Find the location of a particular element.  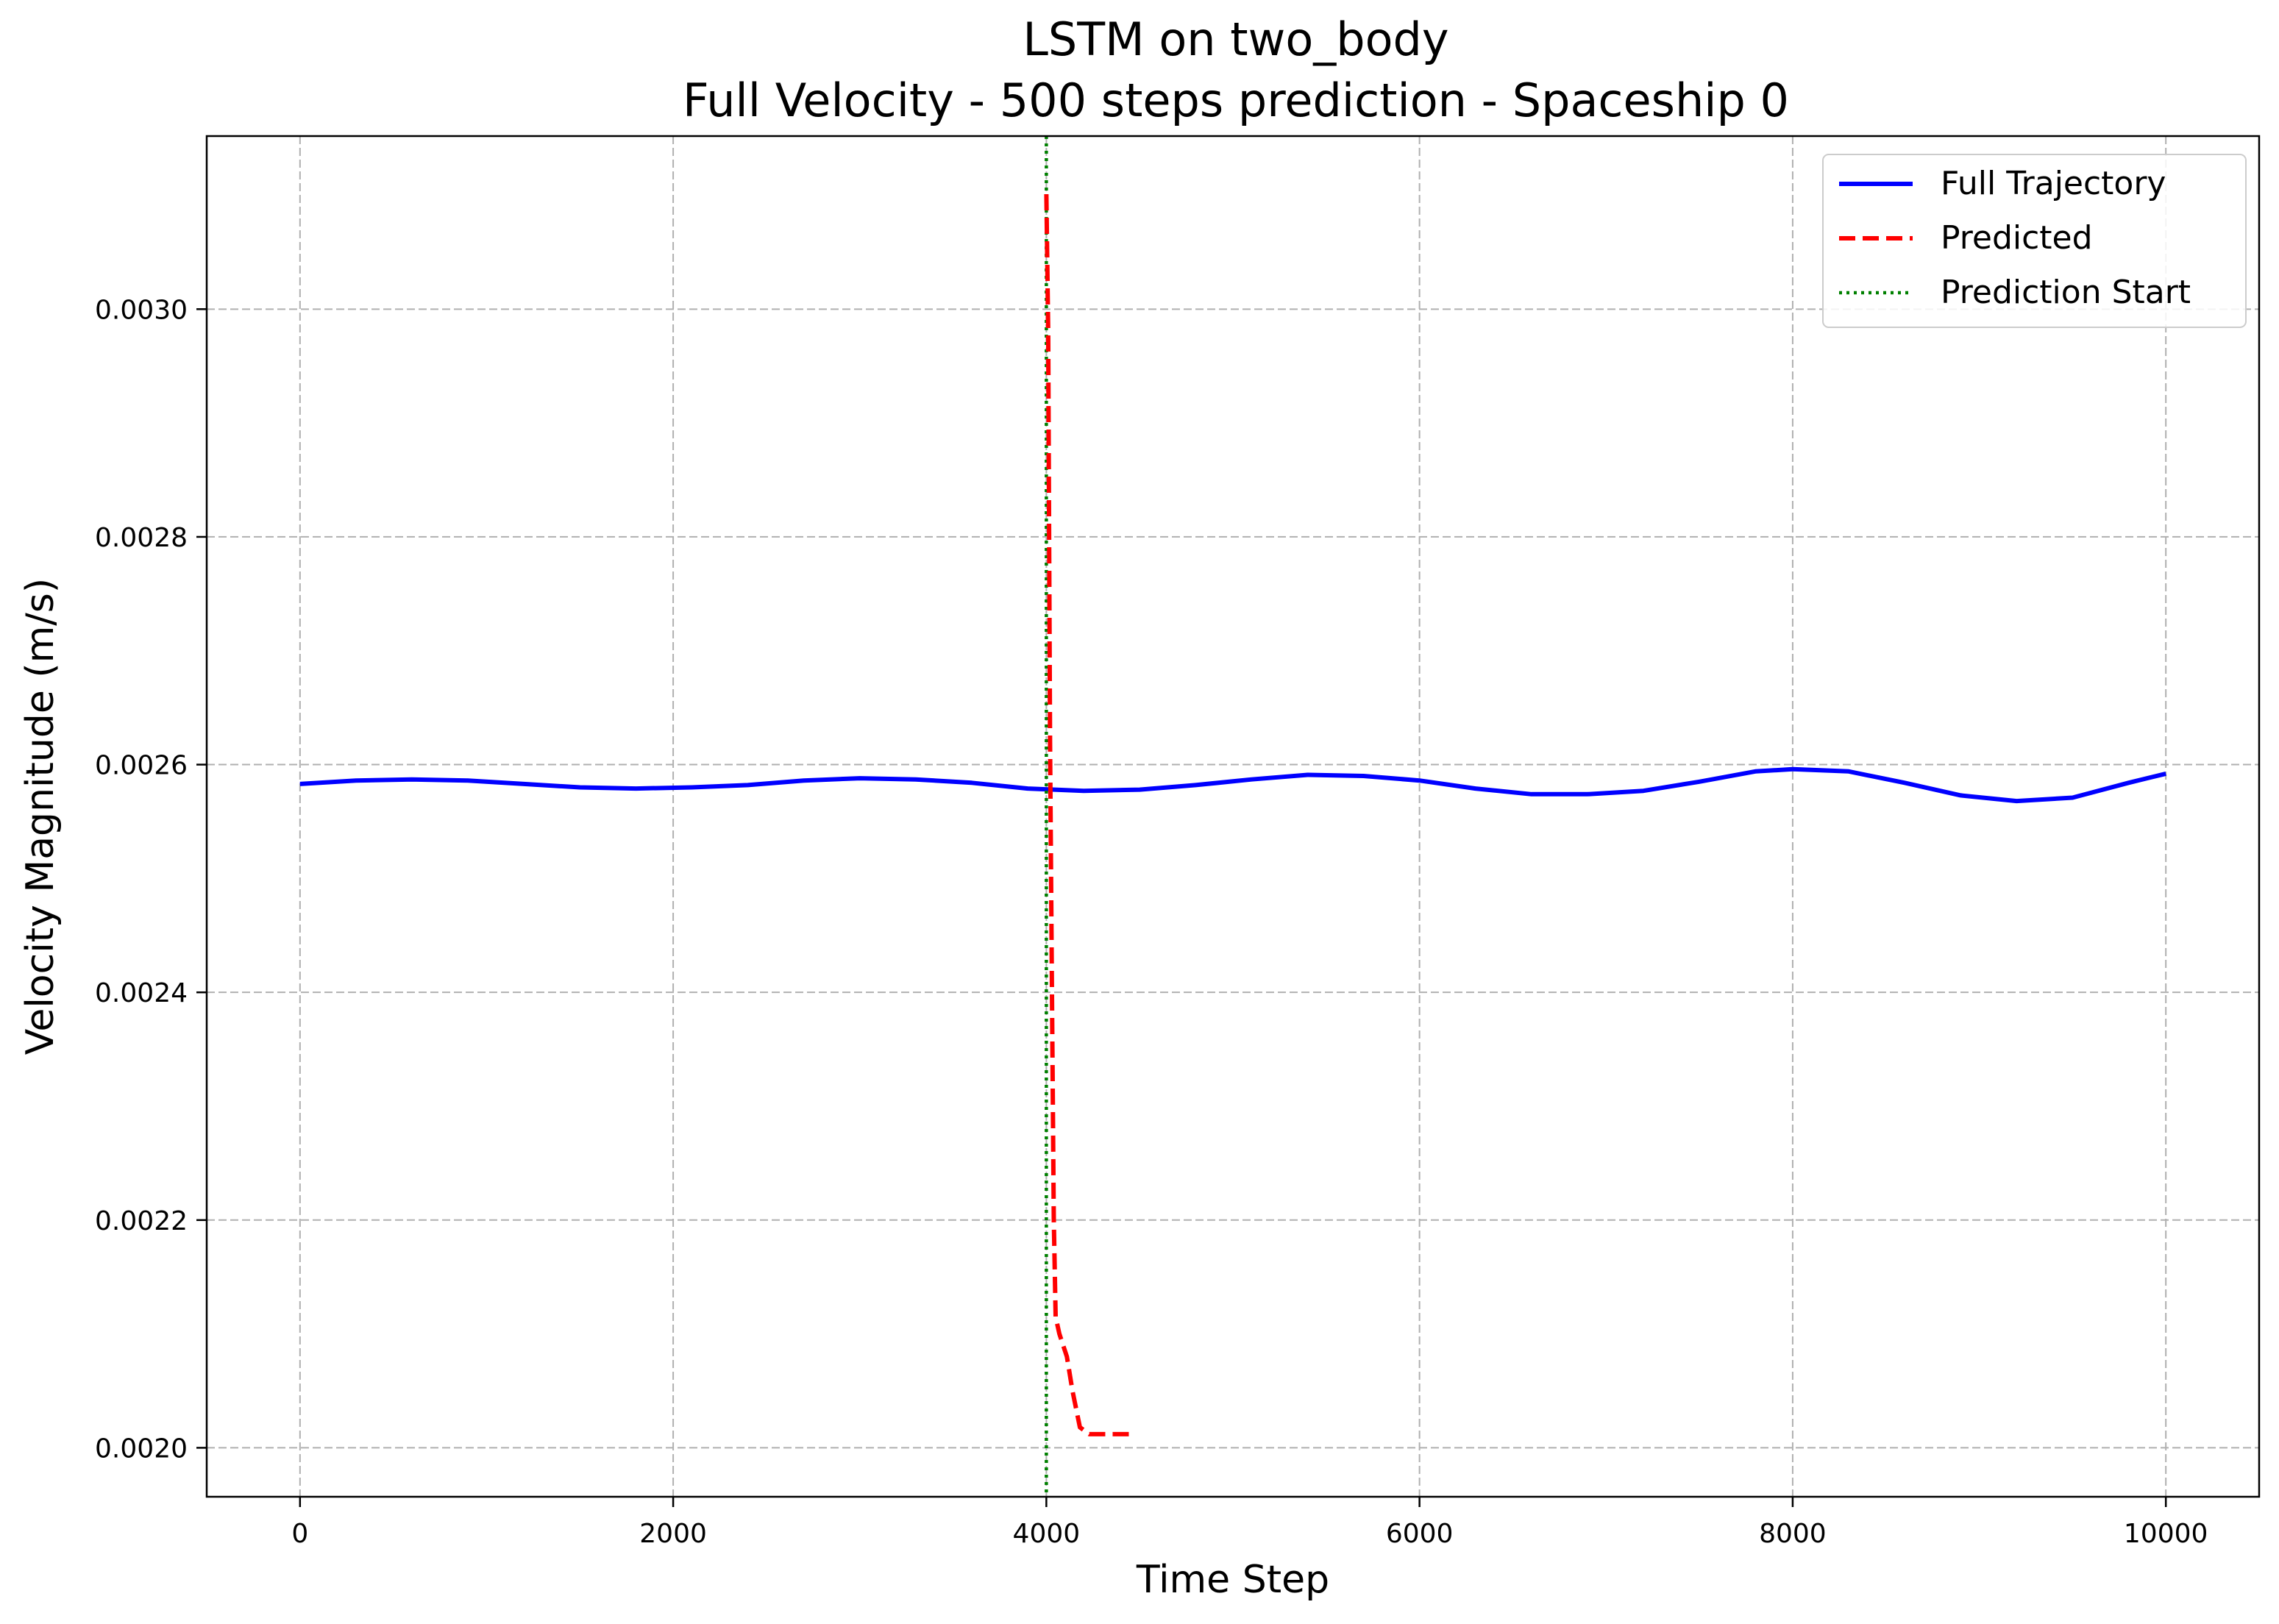

legend-box is located at coordinates (2034, 241).